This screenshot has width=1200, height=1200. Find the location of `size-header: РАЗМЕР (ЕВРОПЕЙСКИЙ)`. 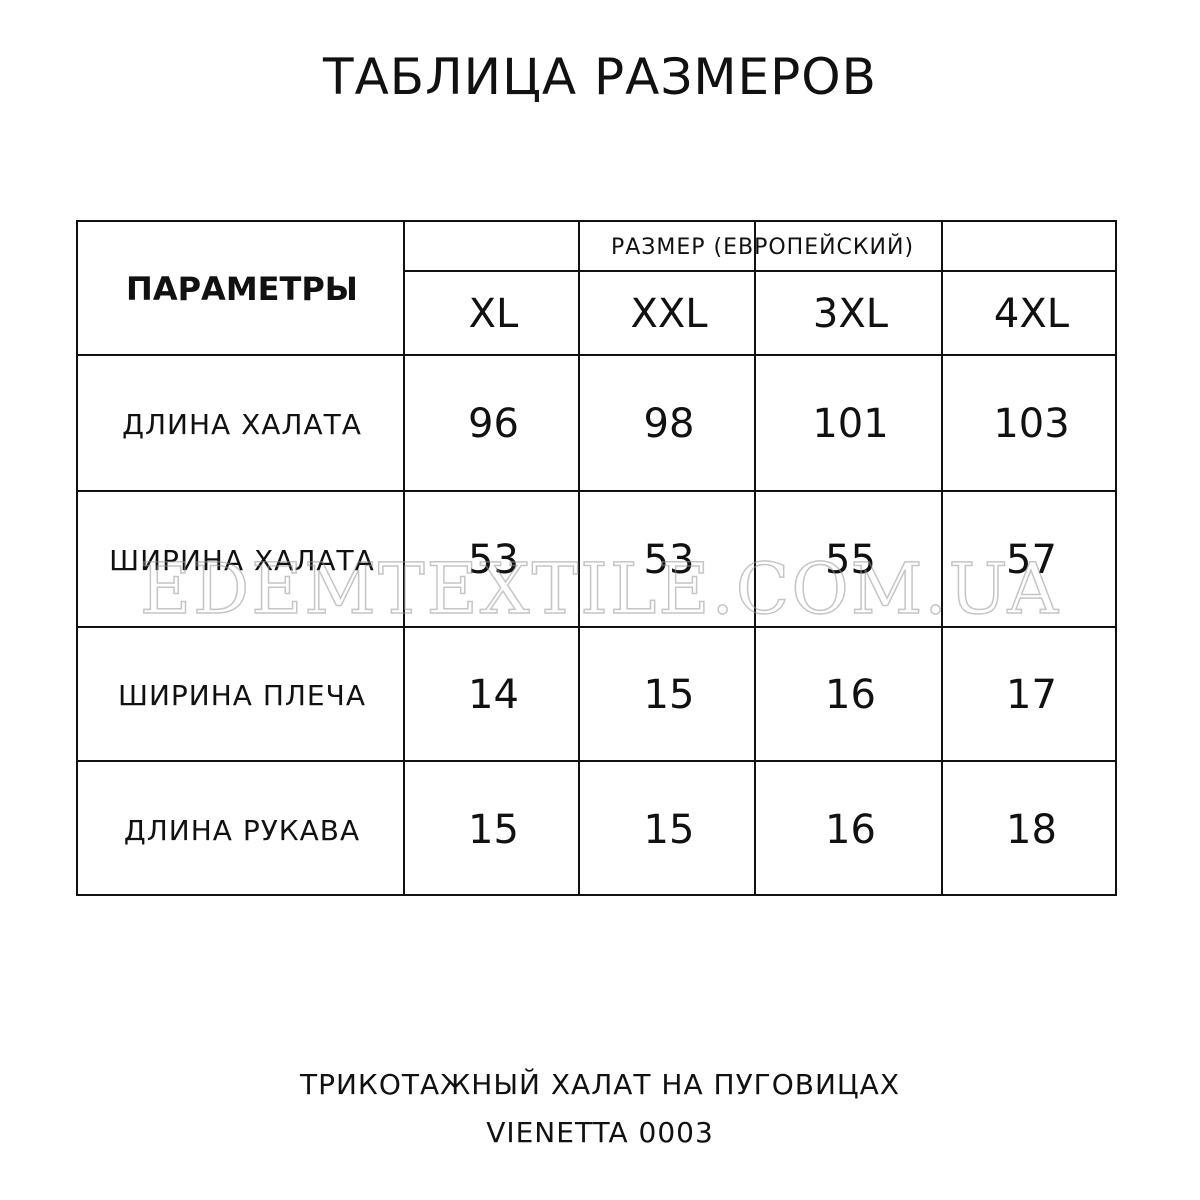

size-header: РАЗМЕР (ЕВРОПЕЙСКИЙ) is located at coordinates (762, 247).